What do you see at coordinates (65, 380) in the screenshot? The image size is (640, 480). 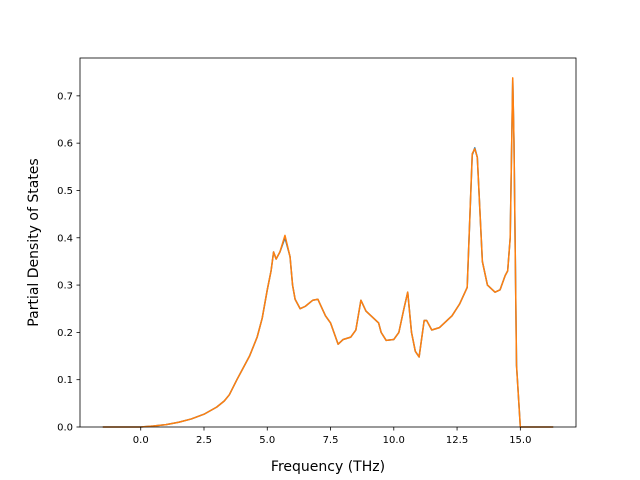 I see `y-tick-label: 0.1` at bounding box center [65, 380].